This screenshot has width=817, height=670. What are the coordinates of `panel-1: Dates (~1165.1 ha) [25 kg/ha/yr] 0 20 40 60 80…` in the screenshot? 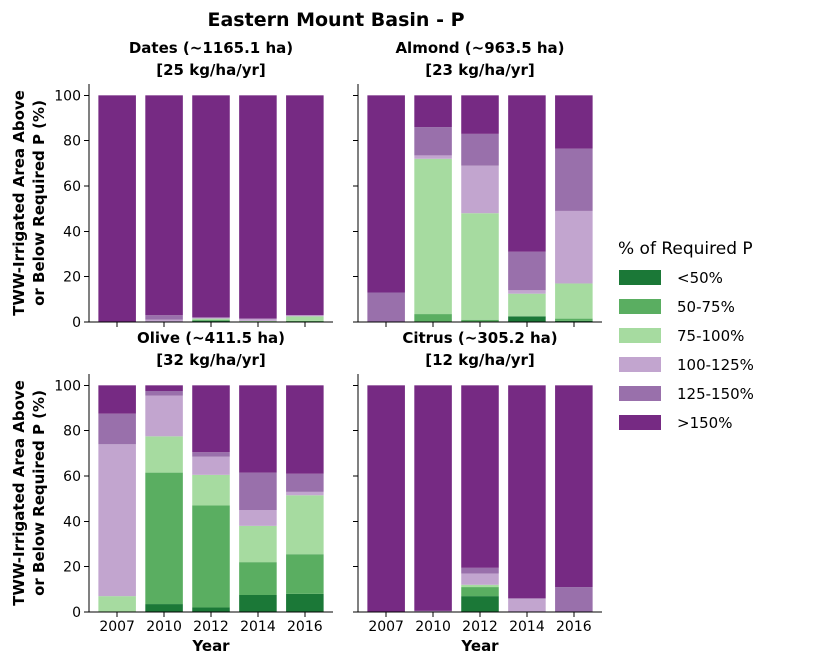 It's located at (193, 185).